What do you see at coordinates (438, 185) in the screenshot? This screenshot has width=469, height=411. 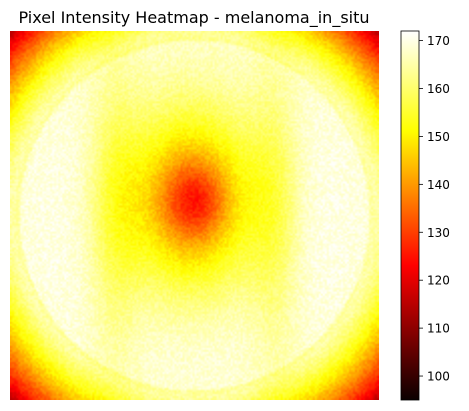 I see `colorbar-tick-label: 140` at bounding box center [438, 185].